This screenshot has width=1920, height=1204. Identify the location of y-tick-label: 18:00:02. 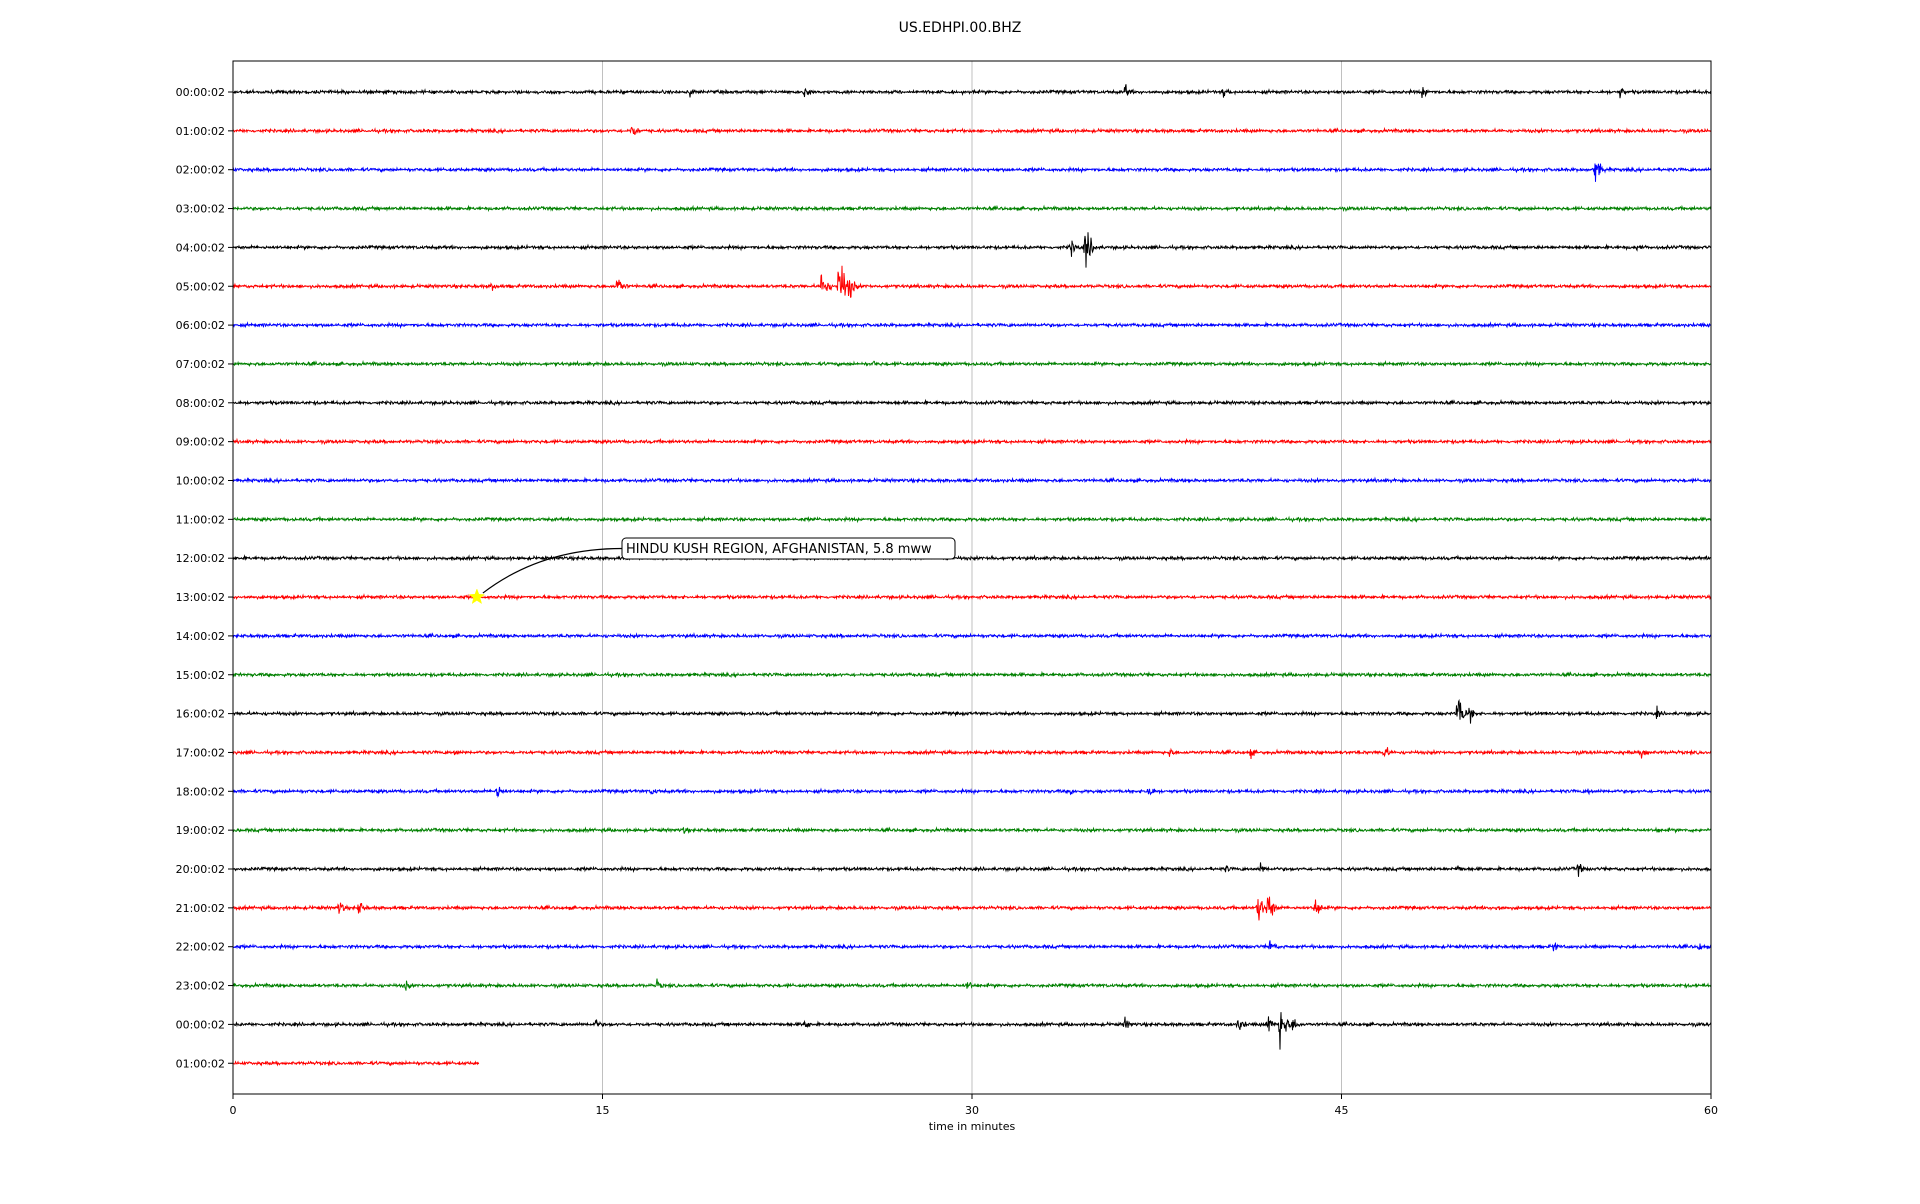
(200, 791).